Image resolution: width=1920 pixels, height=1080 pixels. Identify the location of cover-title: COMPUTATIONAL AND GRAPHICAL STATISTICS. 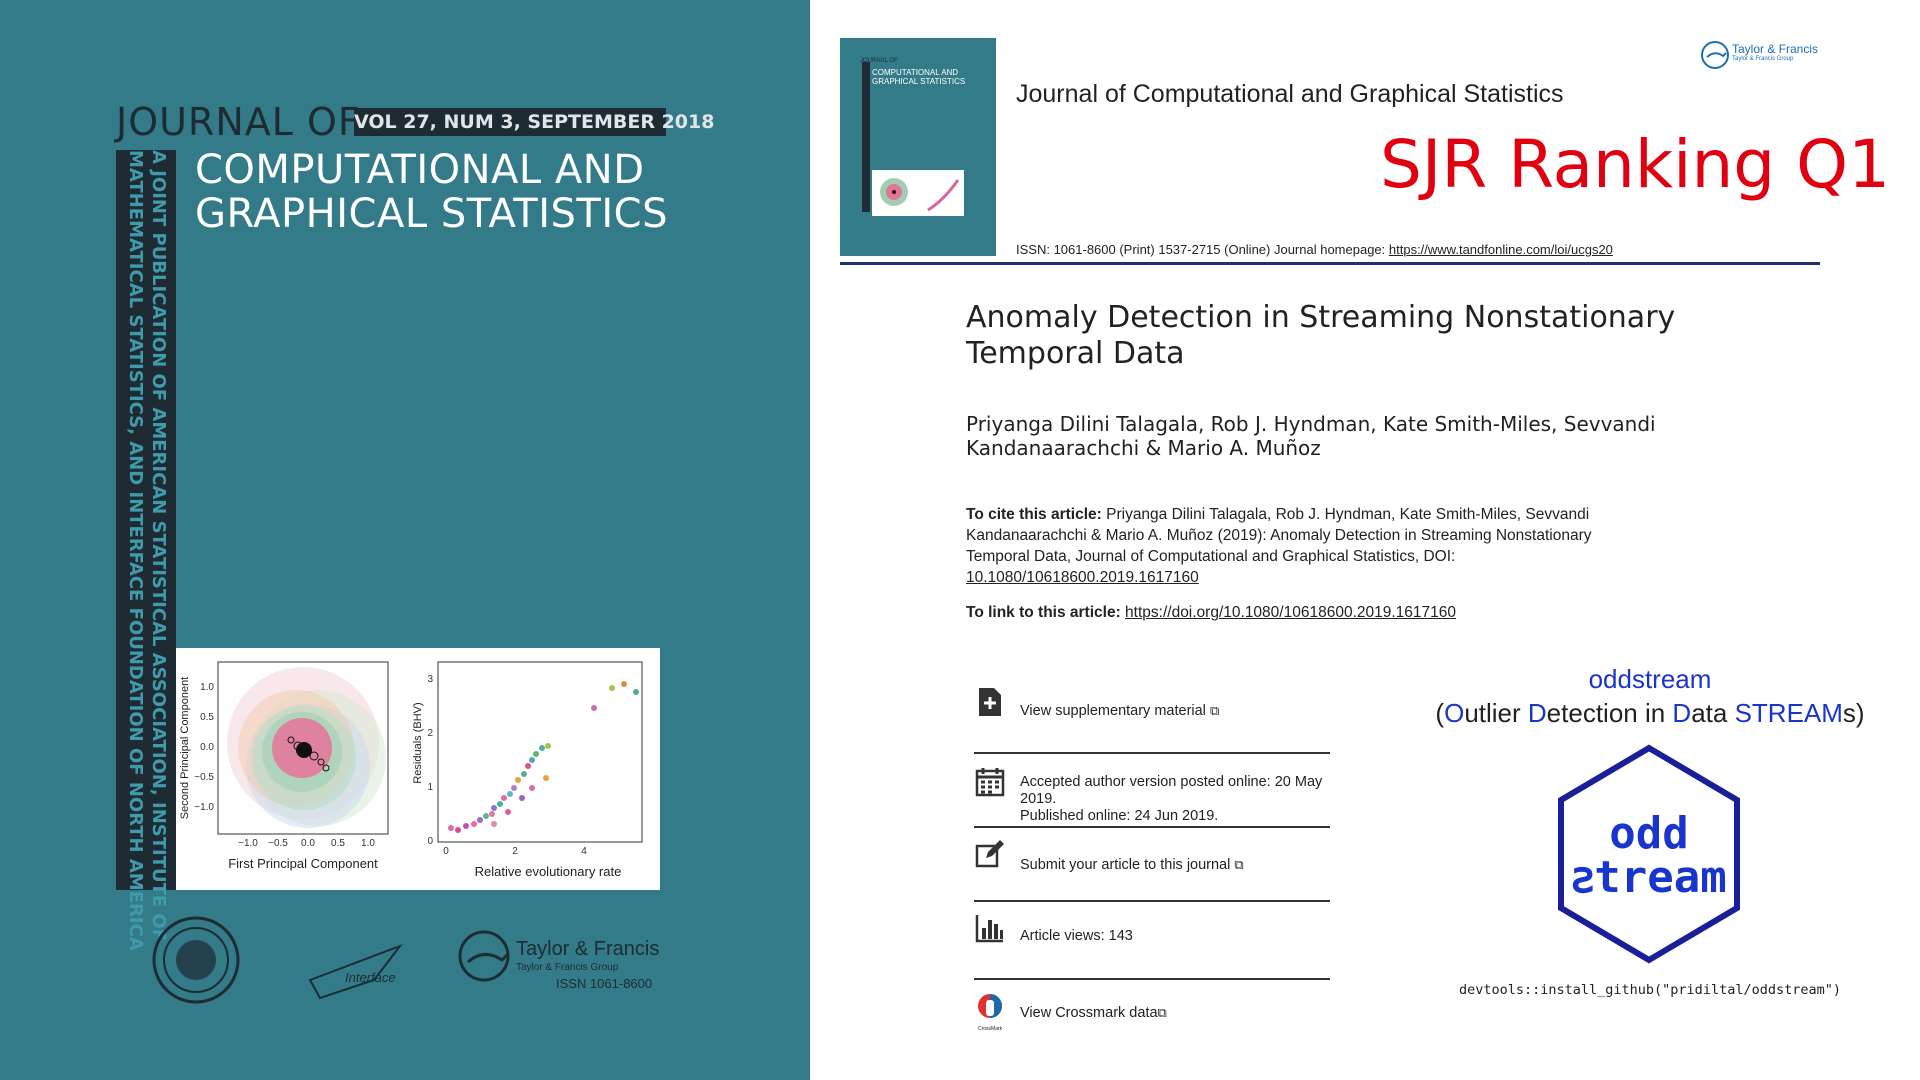
(431, 192).